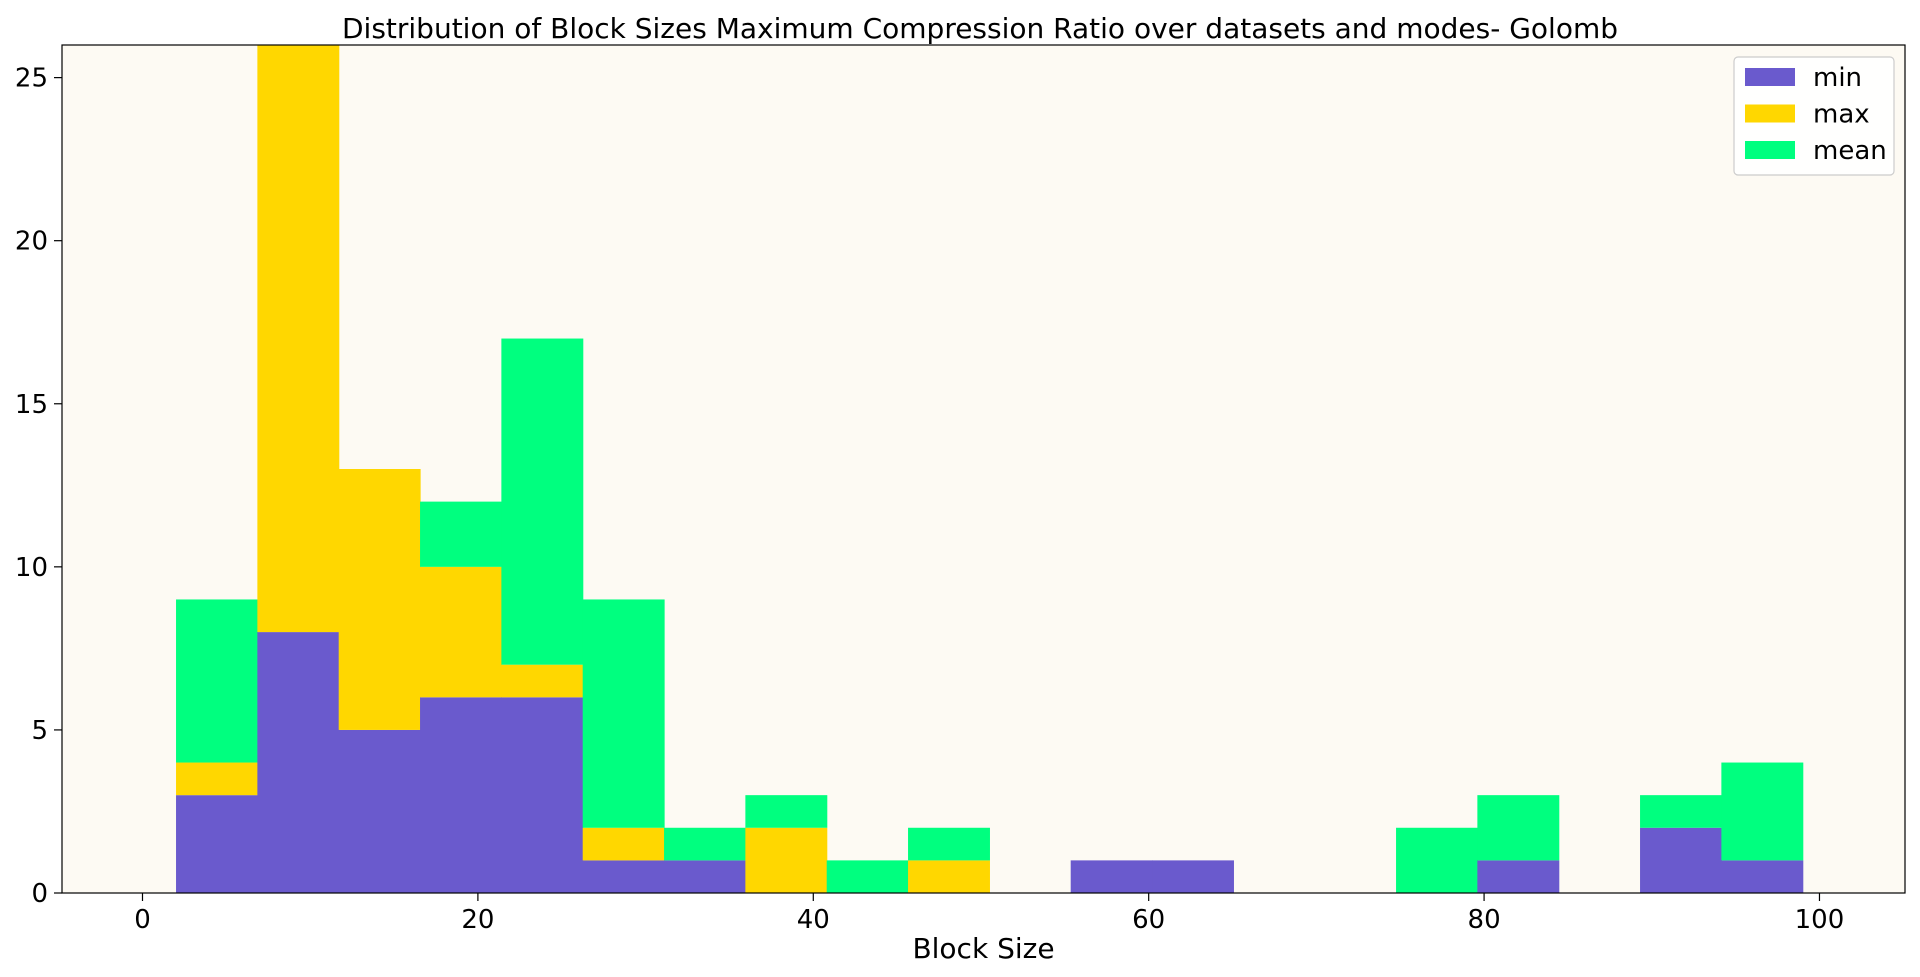  I want to click on x-tick-label: 80, so click(1484, 920).